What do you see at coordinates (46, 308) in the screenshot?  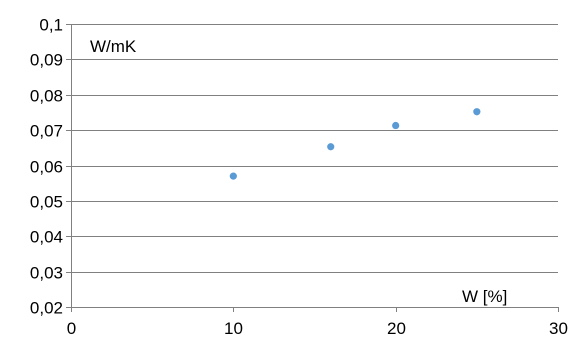 I see `y-tick-label: 0,02` at bounding box center [46, 308].